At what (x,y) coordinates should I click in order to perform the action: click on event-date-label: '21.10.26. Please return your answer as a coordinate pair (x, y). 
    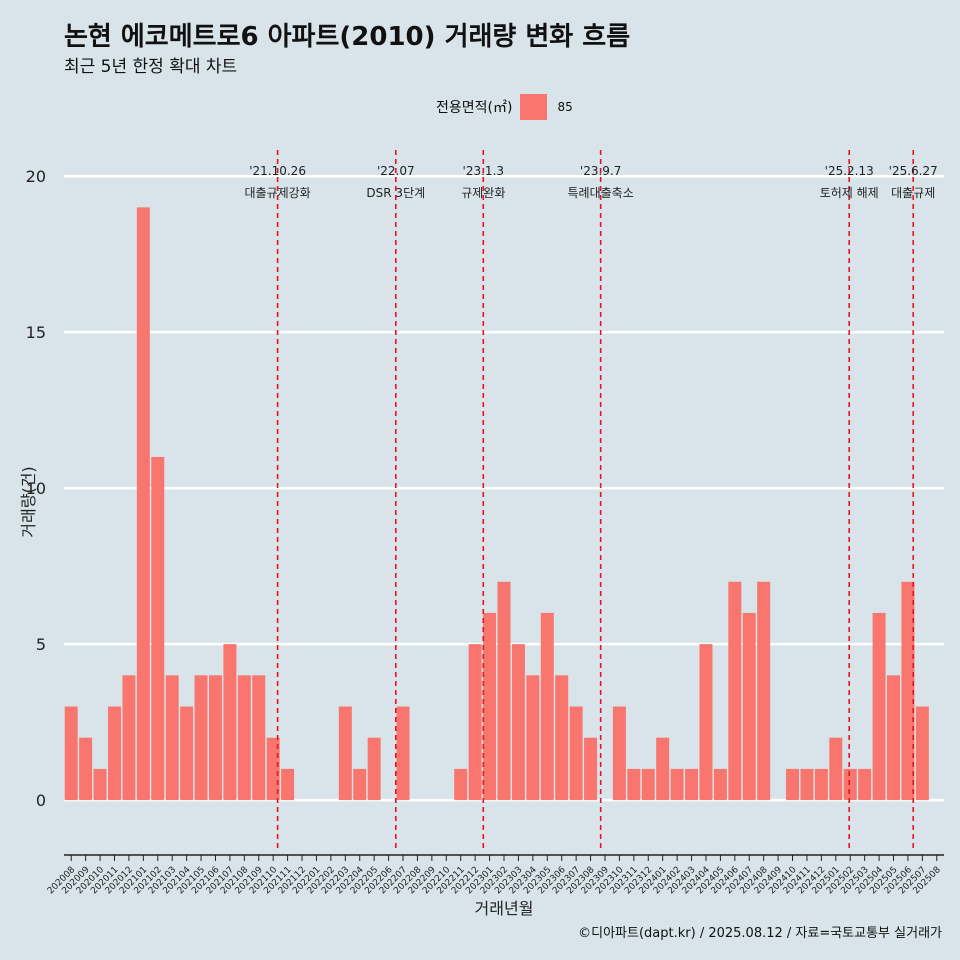
    Looking at the image, I should click on (277, 171).